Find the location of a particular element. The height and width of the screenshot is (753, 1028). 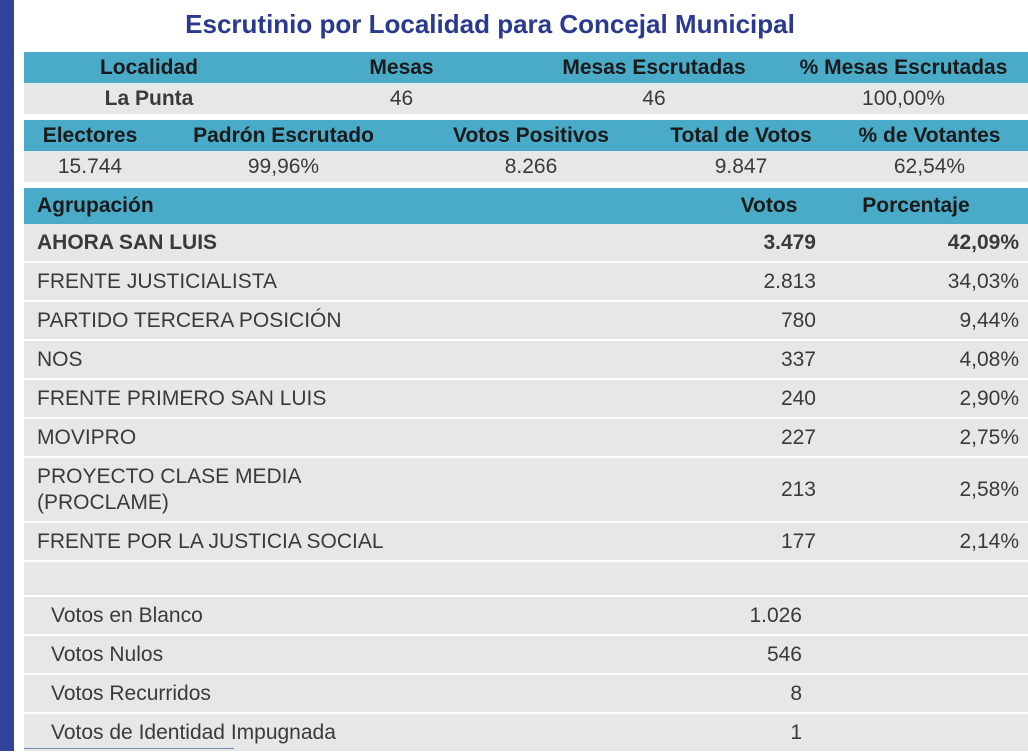

votos-positivos-value: 8.266 is located at coordinates (531, 166).